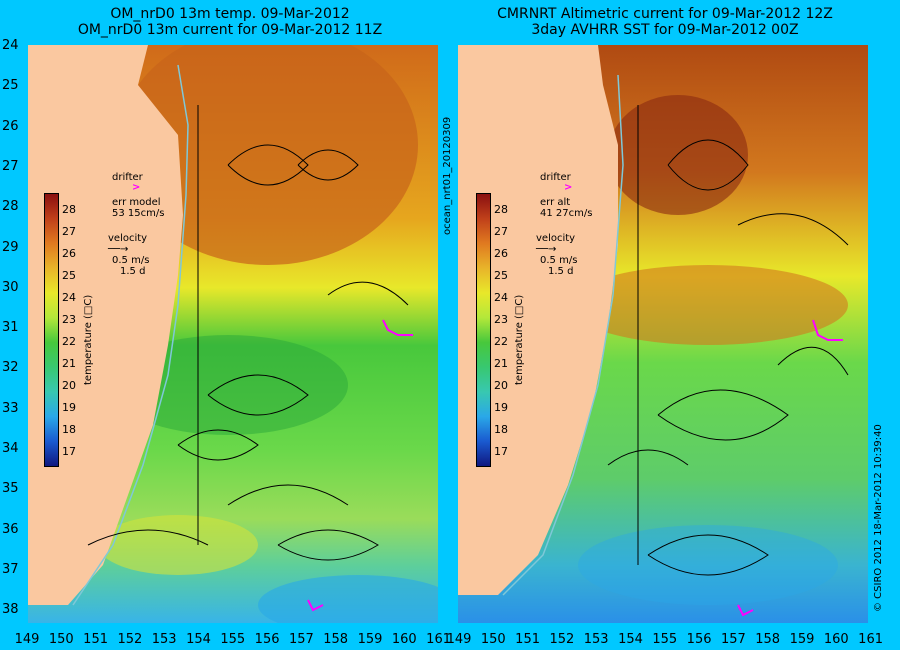  I want to click on latitude-tick-label: 37, so click(10, 569).